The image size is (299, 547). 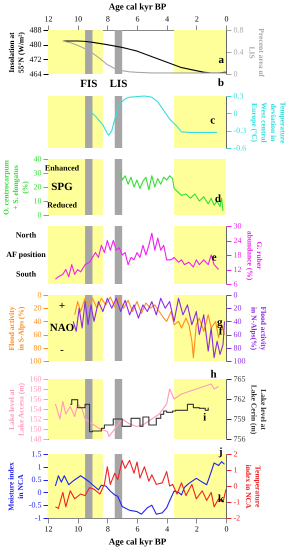 I want to click on annotation: +, so click(x=62, y=306).